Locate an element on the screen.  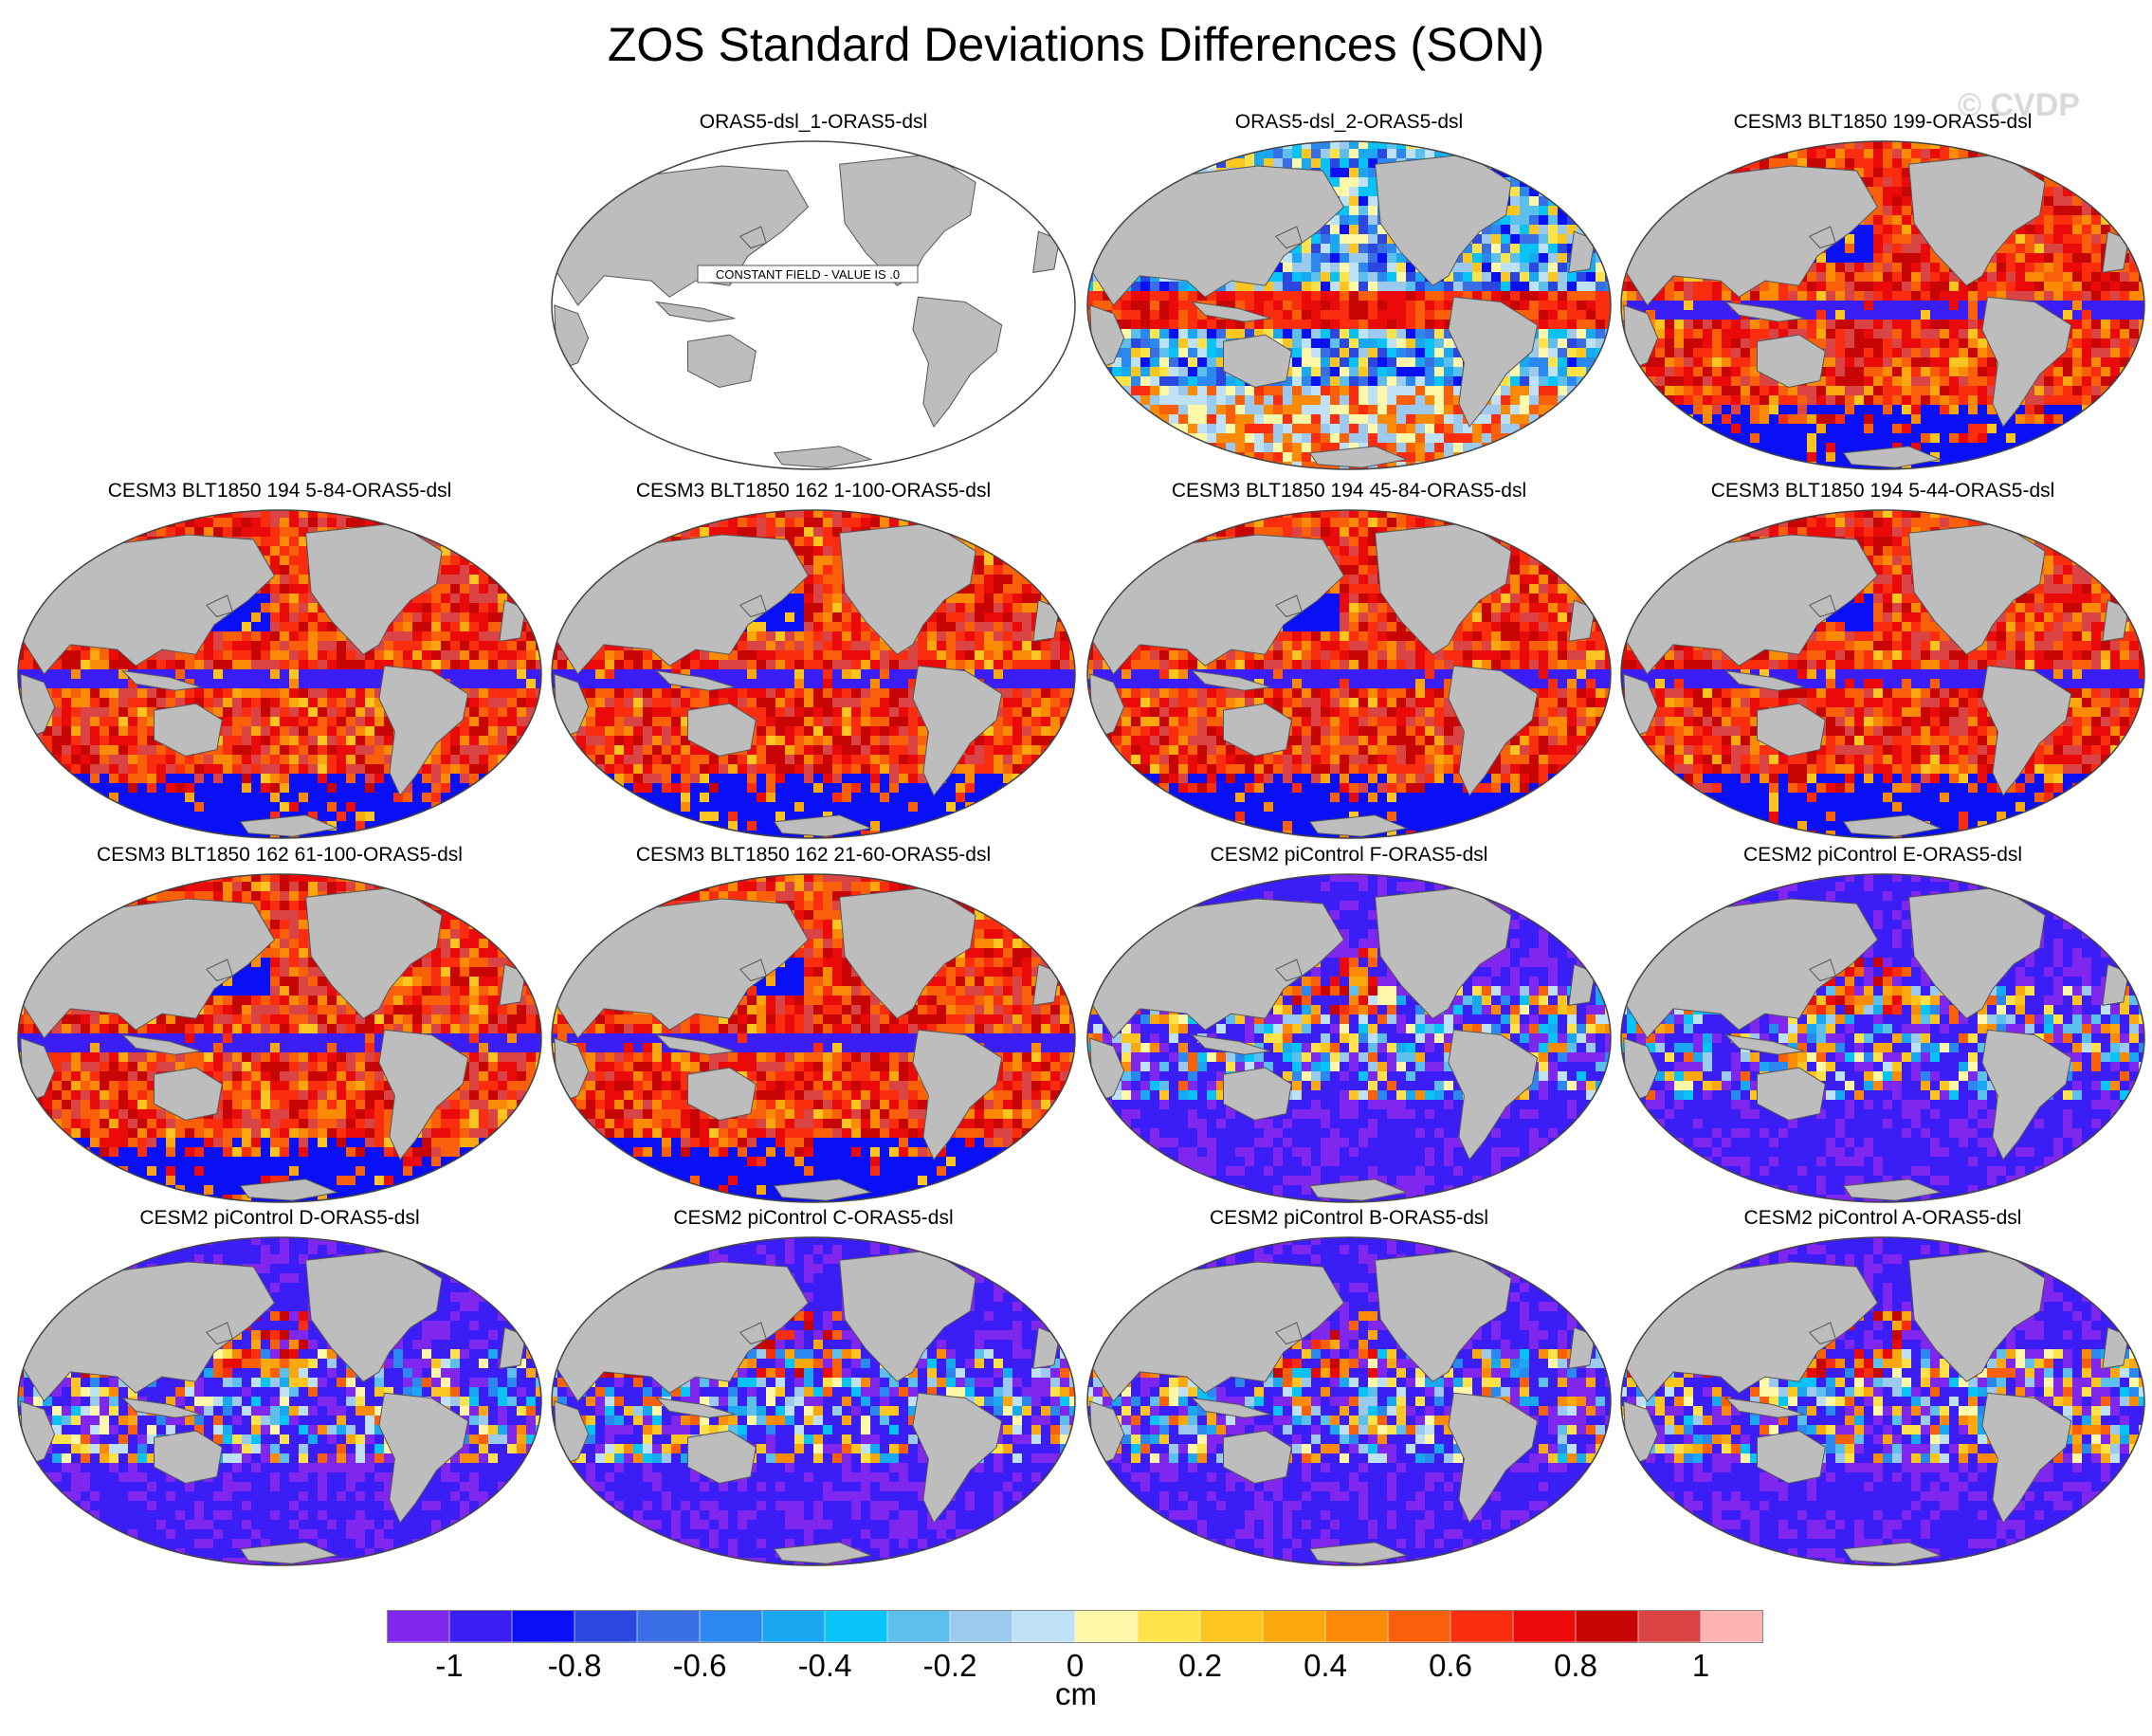
panel-title: ORAS5-dsl_1-ORAS5-dsl is located at coordinates (814, 123).